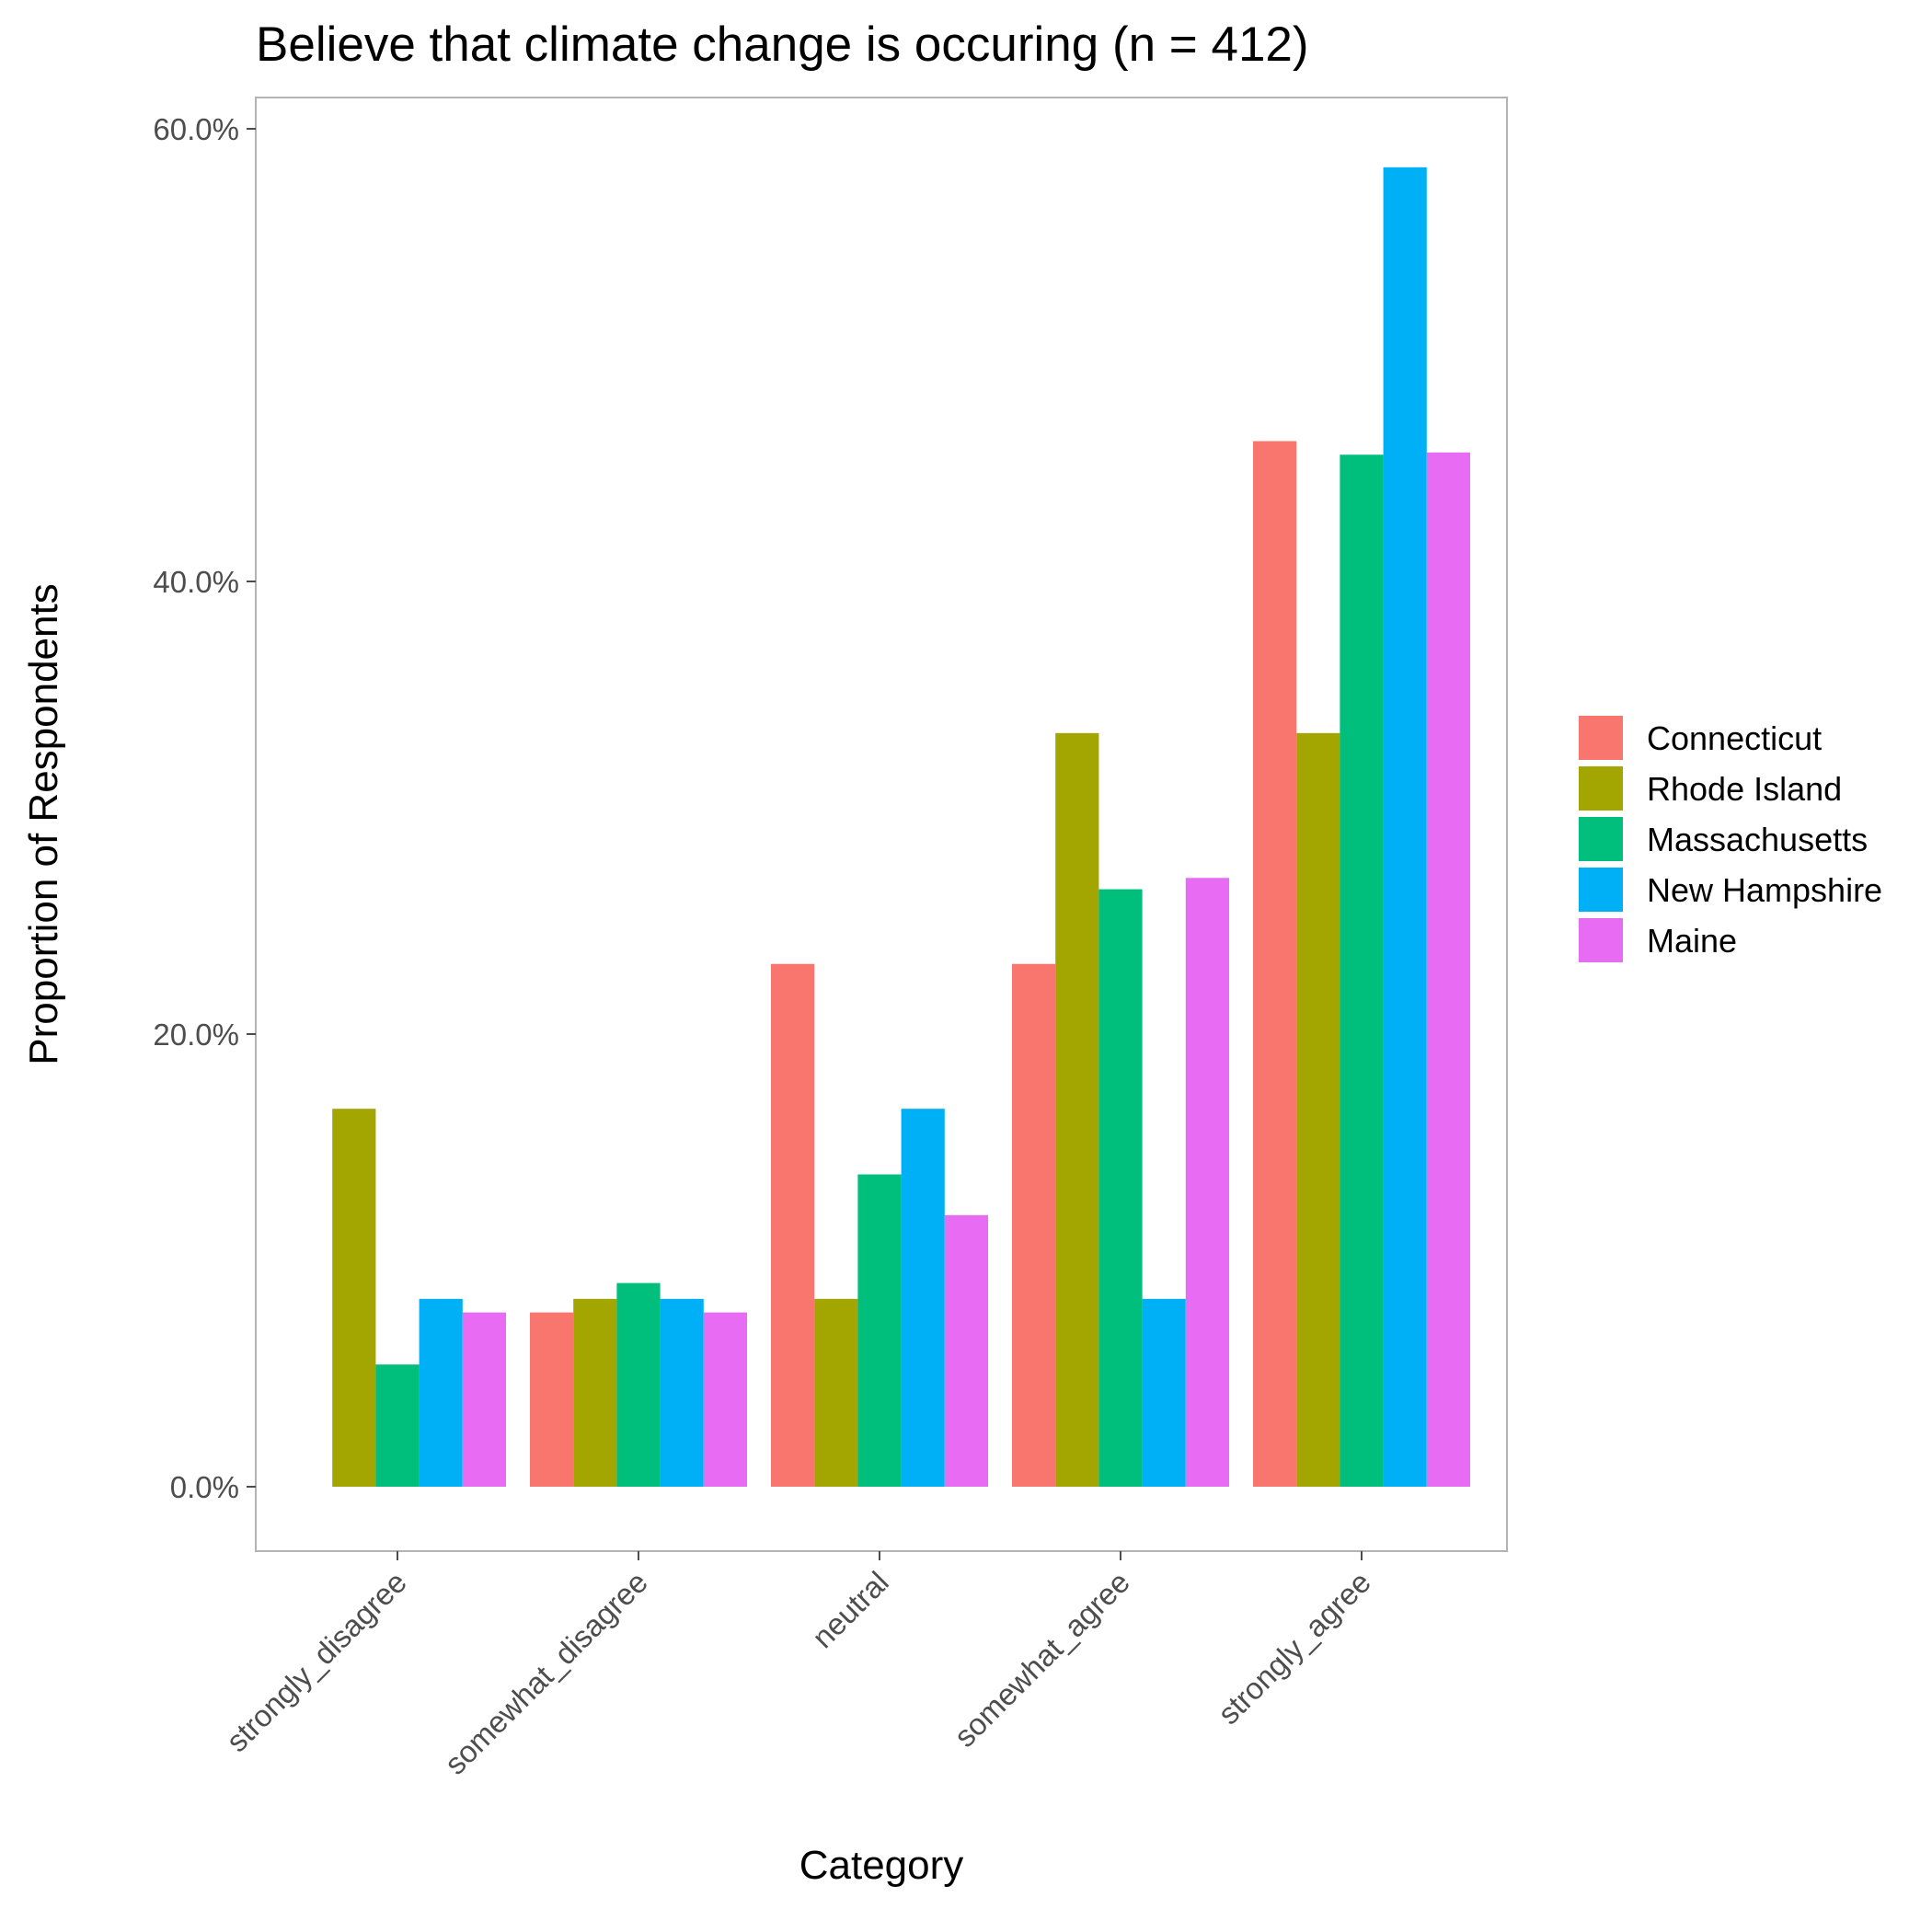 The height and width of the screenshot is (1932, 1932). I want to click on y-tick-label: 60.0%, so click(196, 129).